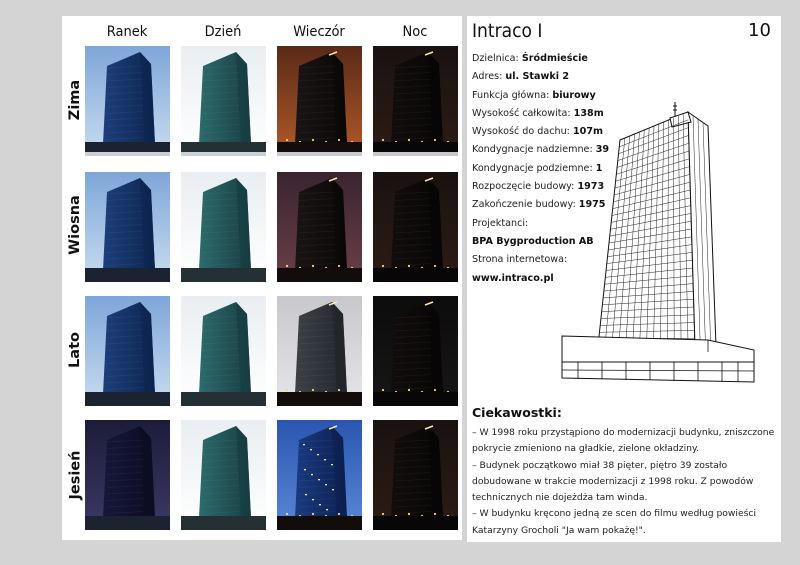 This screenshot has height=565, width=800. Describe the element at coordinates (415, 475) in the screenshot. I see `photo-autumn-night` at that location.